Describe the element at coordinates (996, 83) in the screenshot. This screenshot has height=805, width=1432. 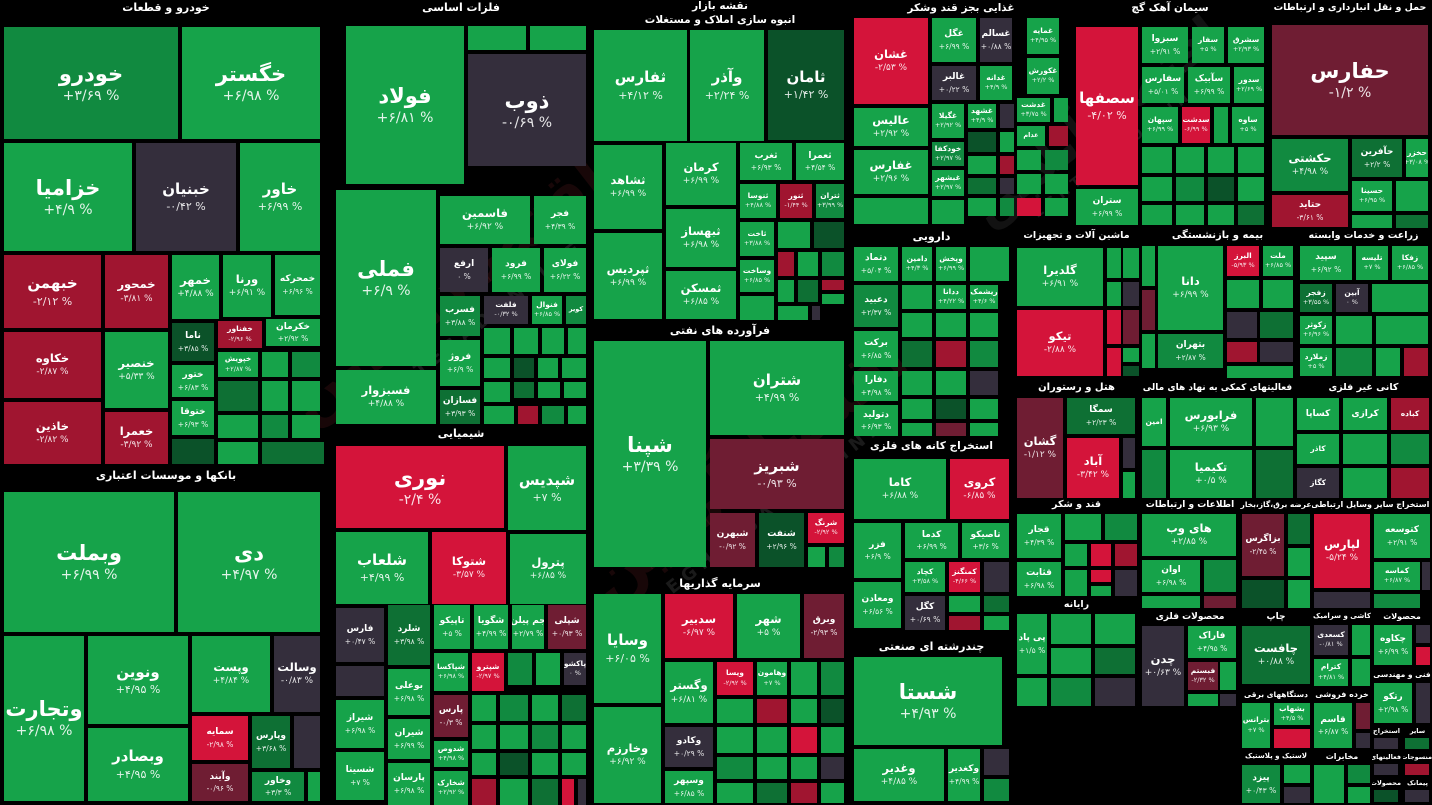
I see `stock-tile-غدانه: غدانه +۴/۹ %` at that location.